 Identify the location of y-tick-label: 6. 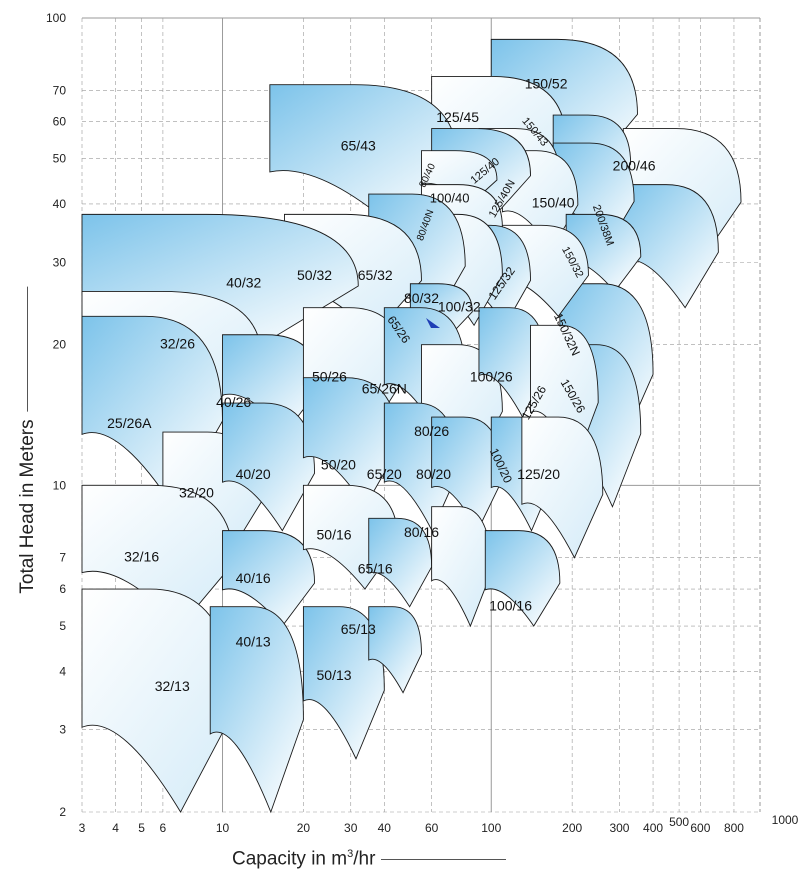
(62, 589).